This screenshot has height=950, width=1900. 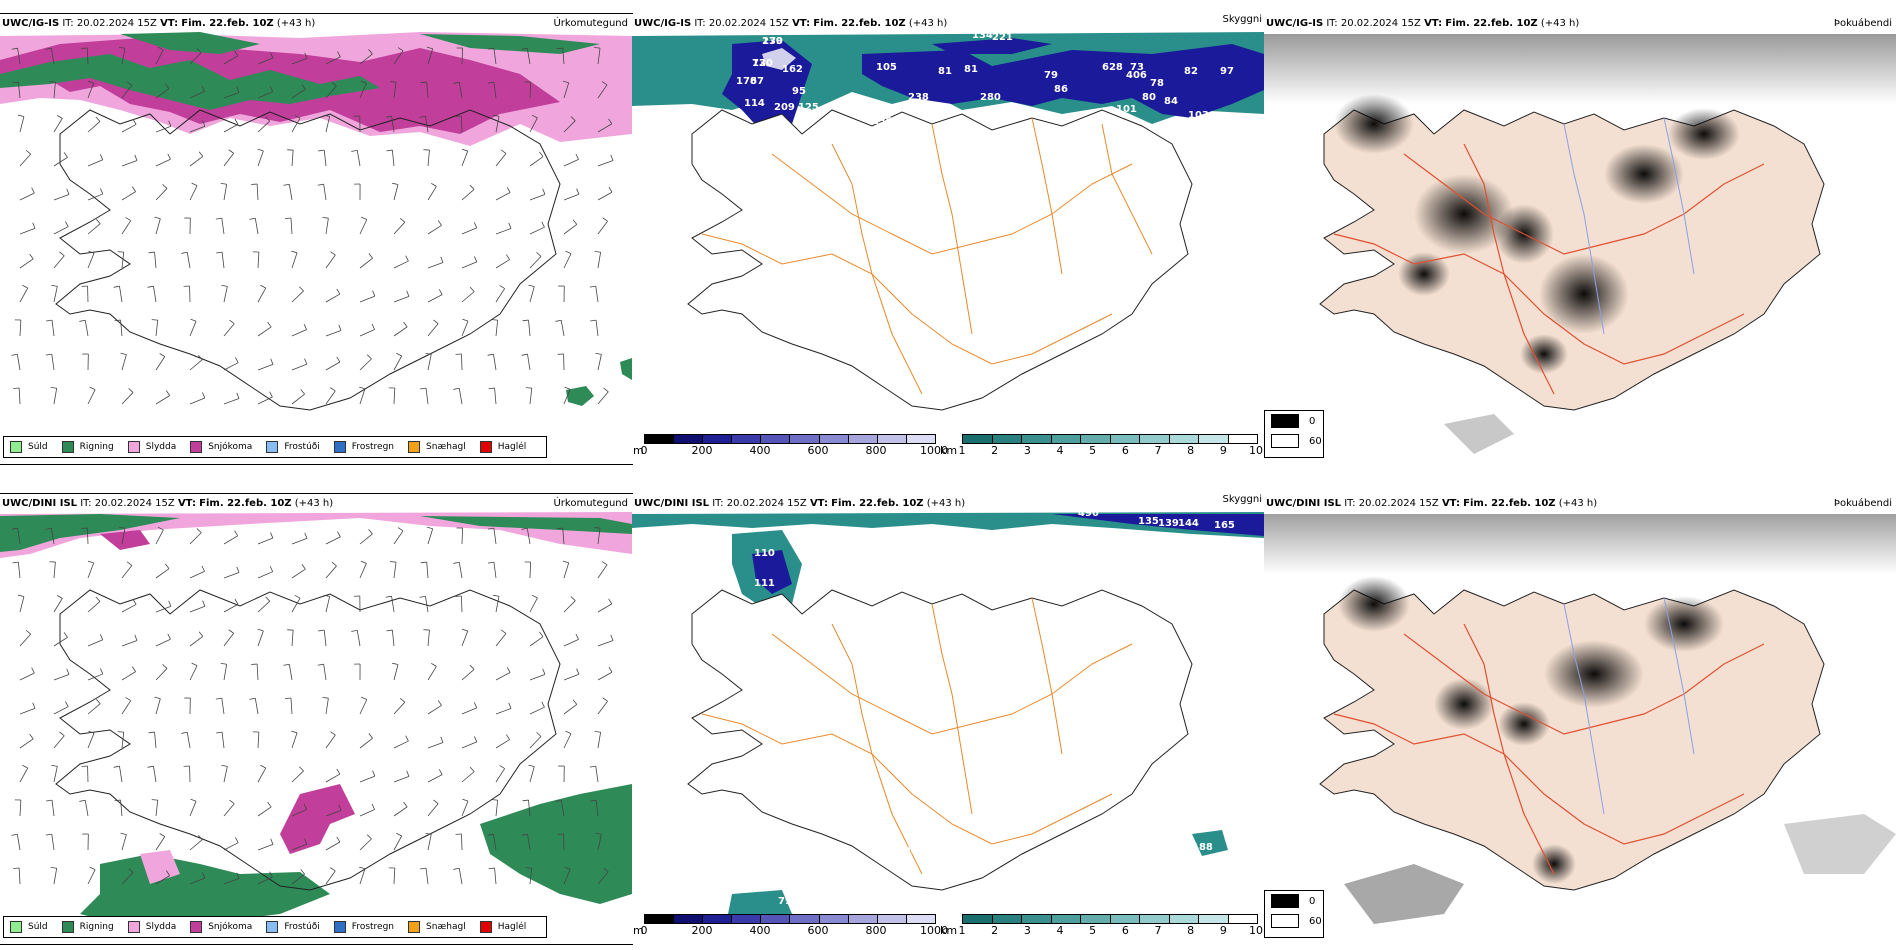 I want to click on panel-label: Úrkomutegund, so click(x=590, y=503).